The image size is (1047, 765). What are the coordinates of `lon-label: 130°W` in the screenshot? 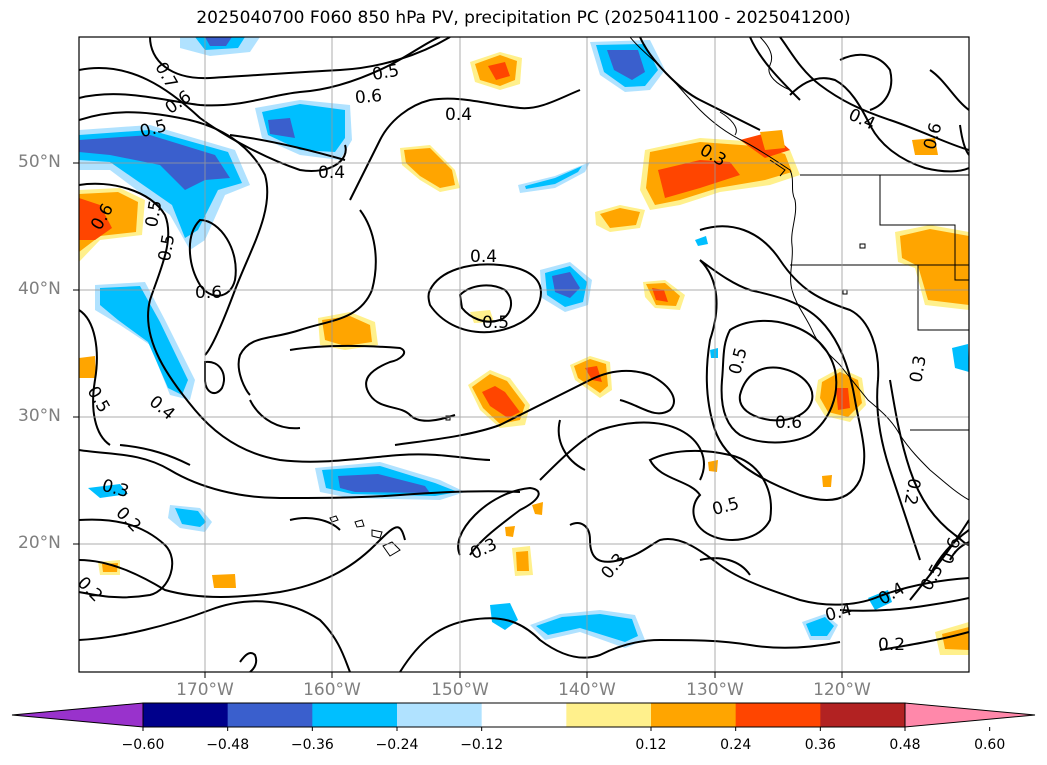 It's located at (715, 690).